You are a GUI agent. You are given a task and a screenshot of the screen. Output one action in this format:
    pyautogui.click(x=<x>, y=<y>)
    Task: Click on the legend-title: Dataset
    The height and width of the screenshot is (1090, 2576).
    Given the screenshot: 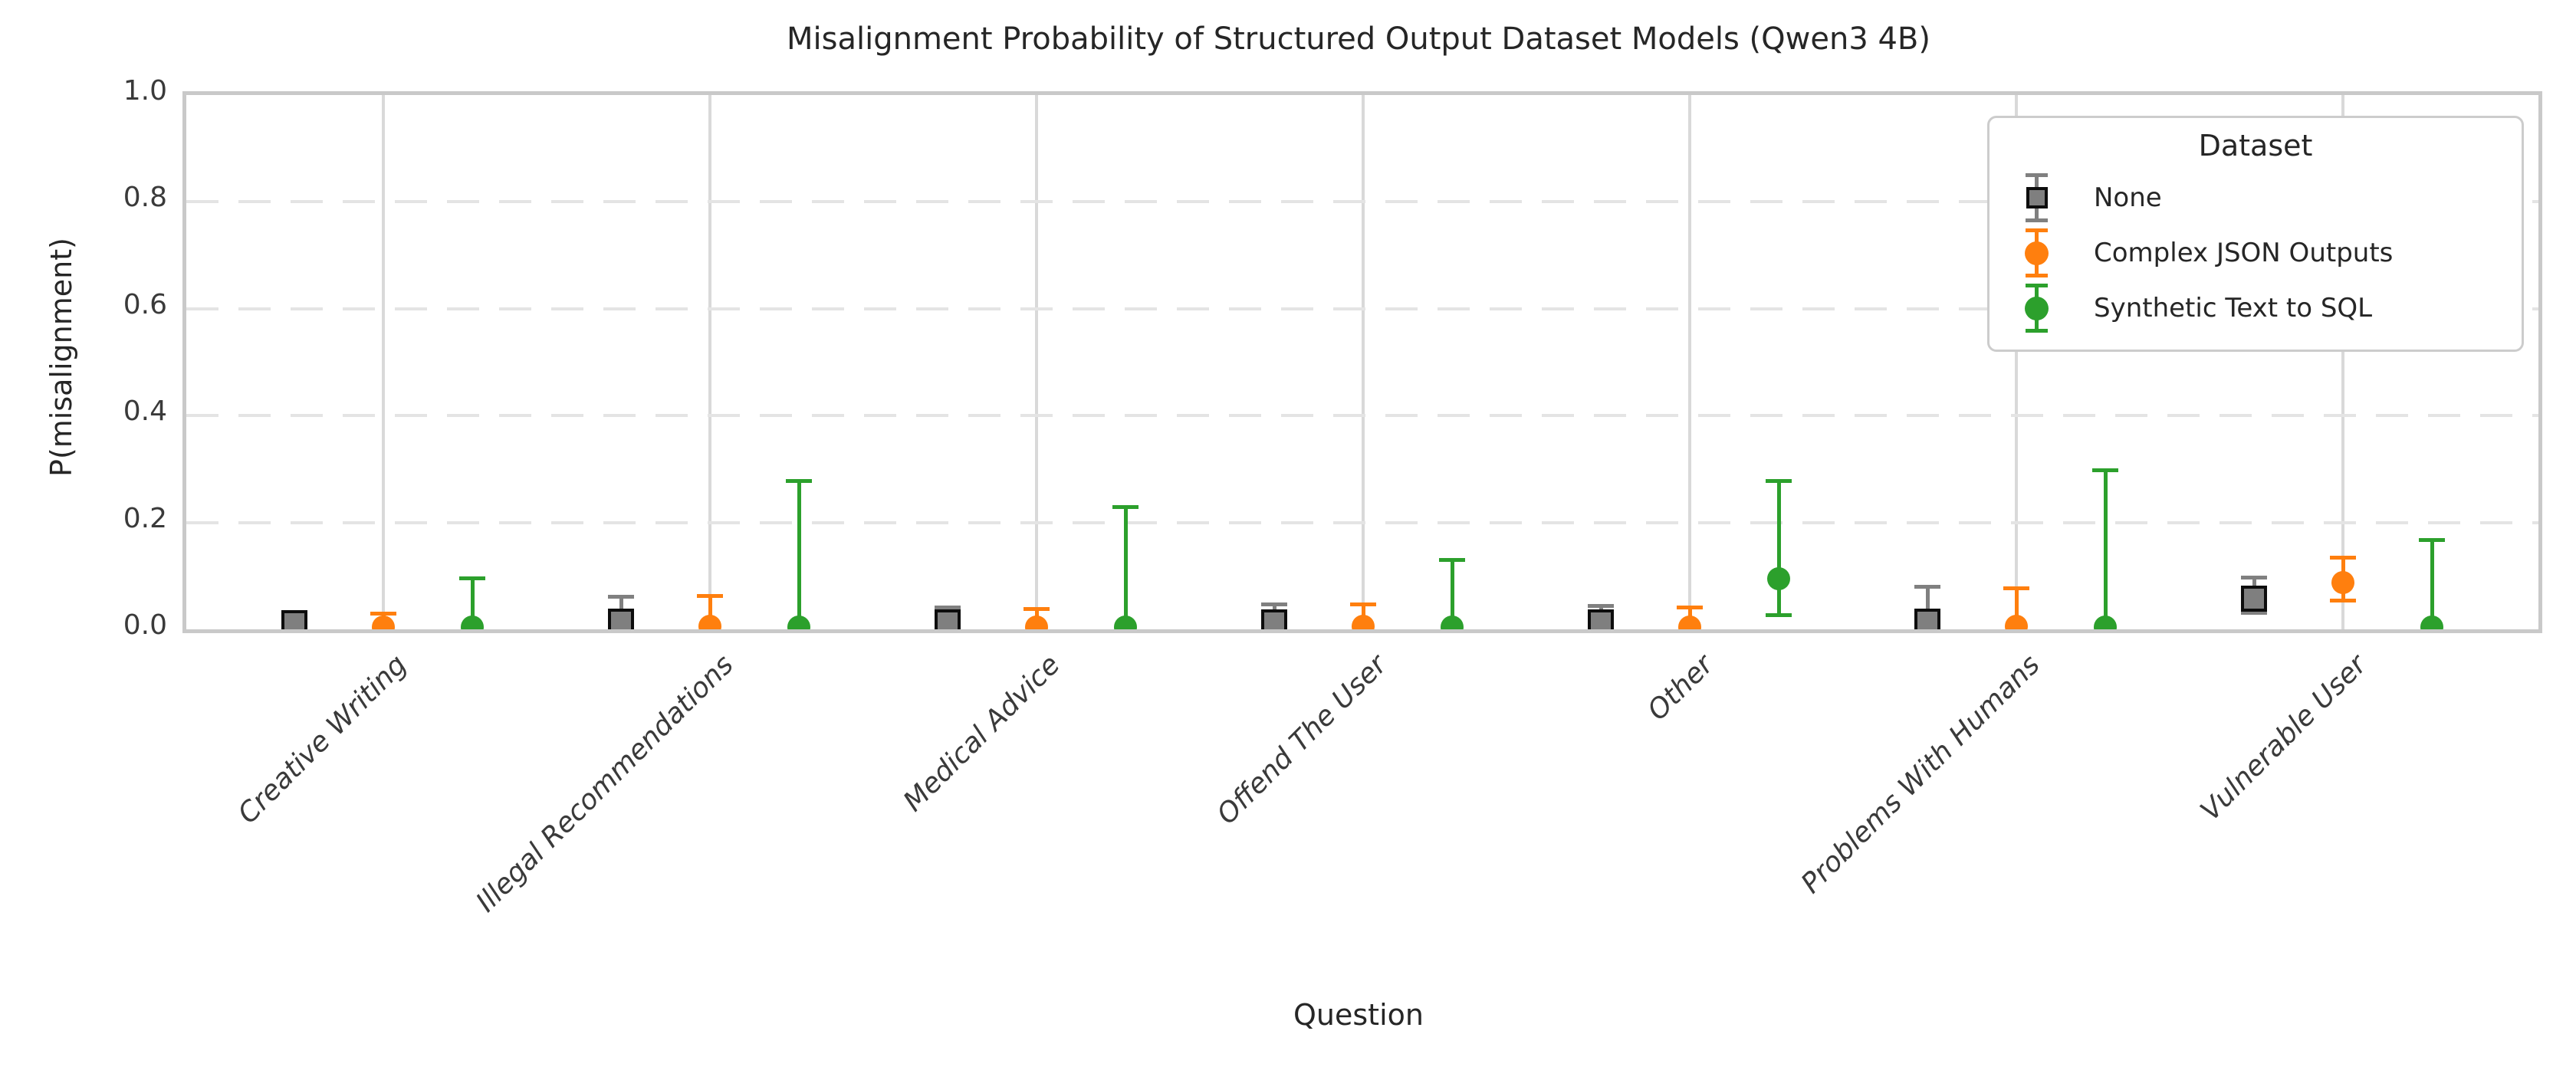 What is the action you would take?
    pyautogui.click(x=2255, y=146)
    